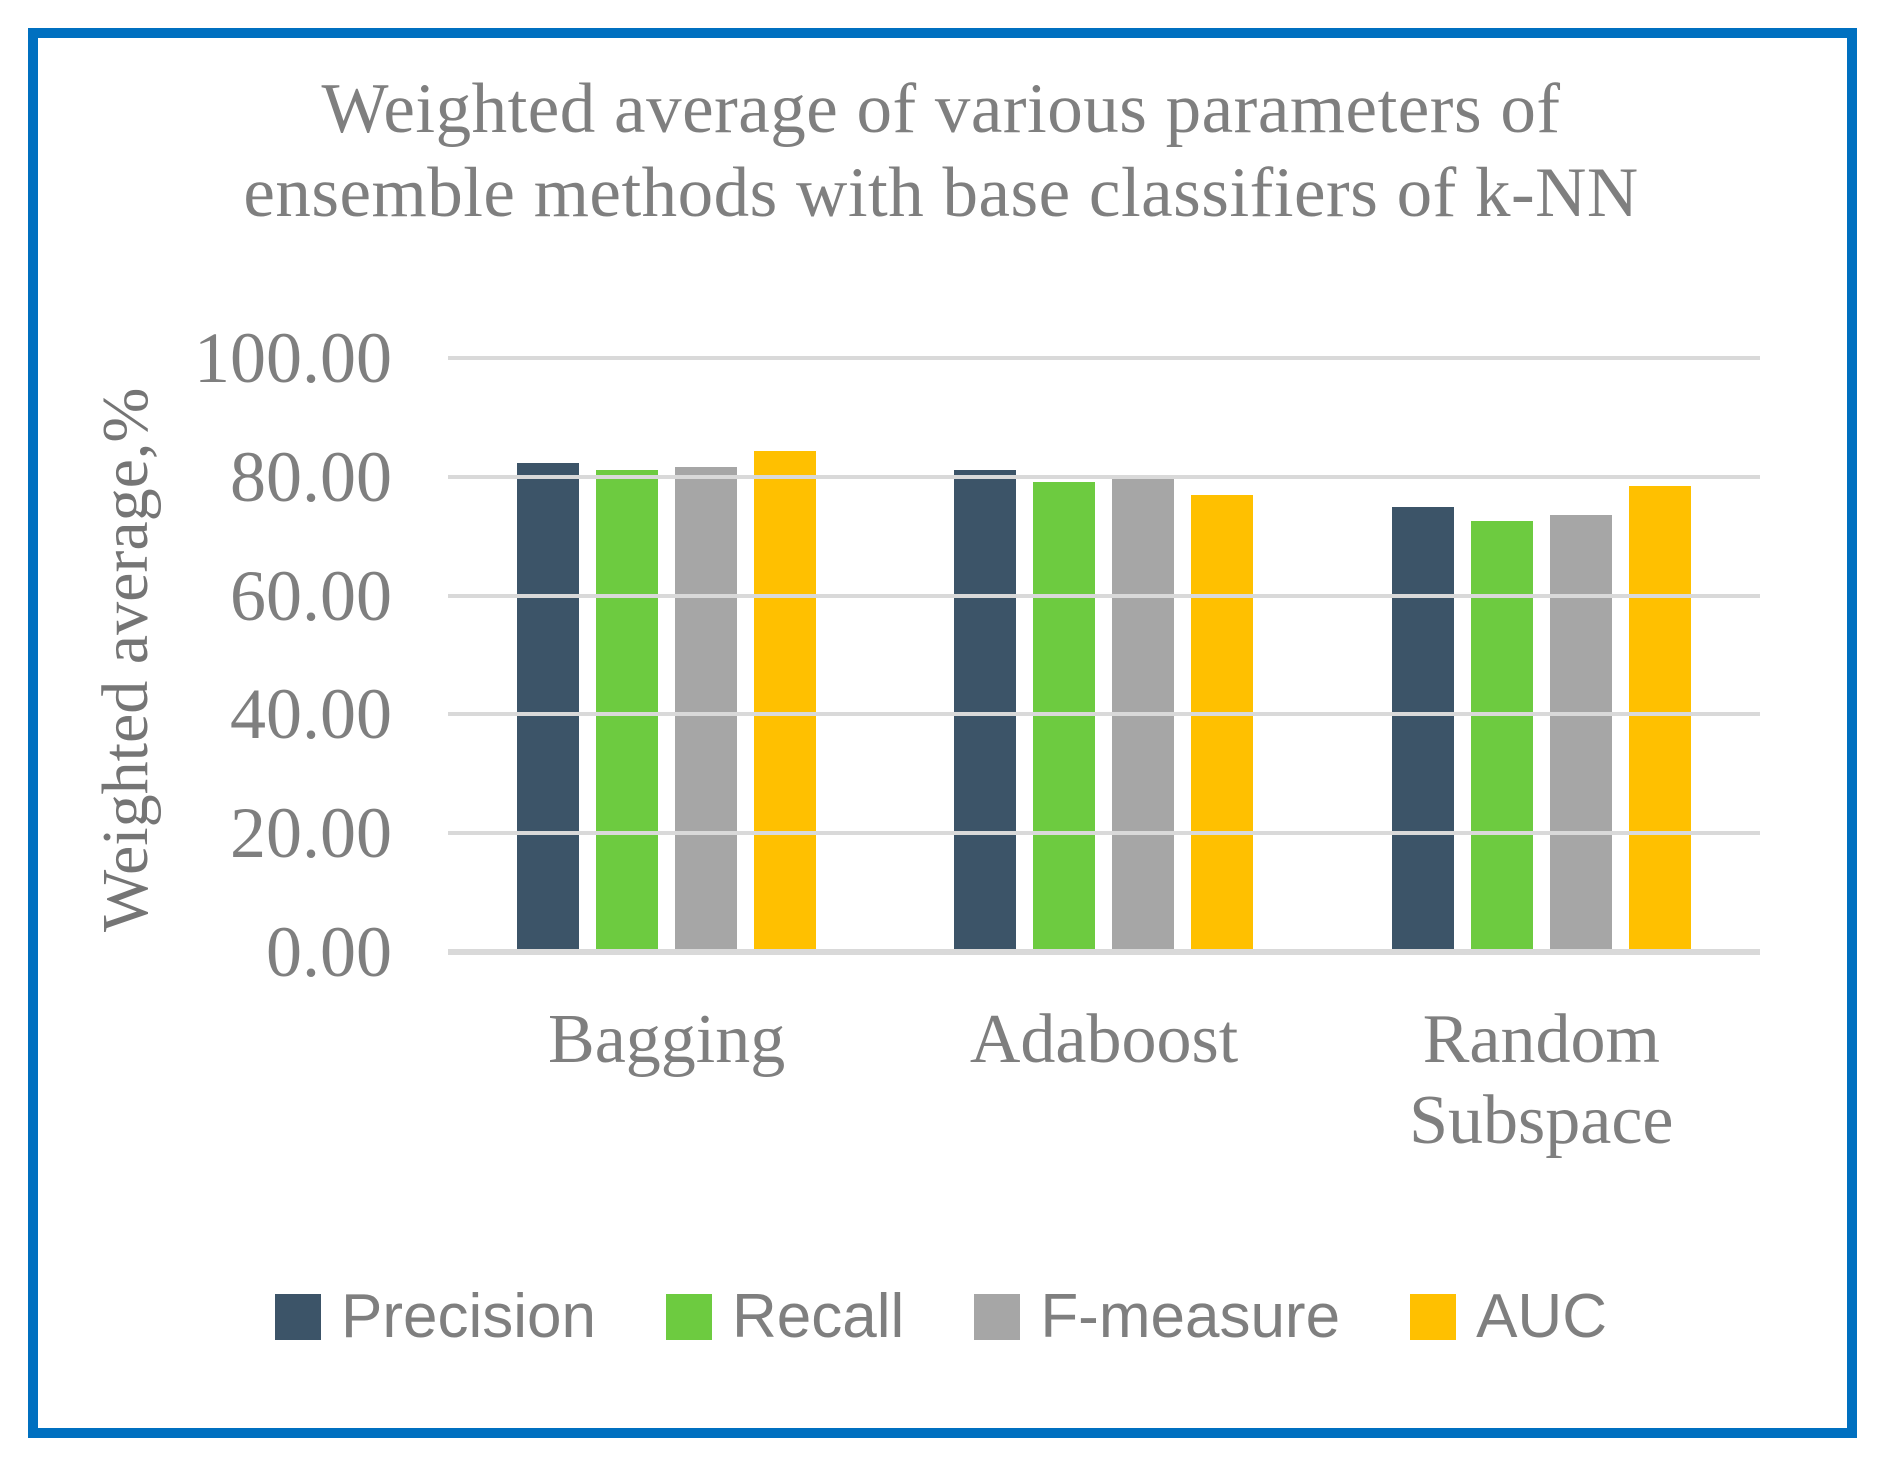 The image size is (1882, 1465). Describe the element at coordinates (1433, 1317) in the screenshot. I see `legend-swatch-auc` at that location.